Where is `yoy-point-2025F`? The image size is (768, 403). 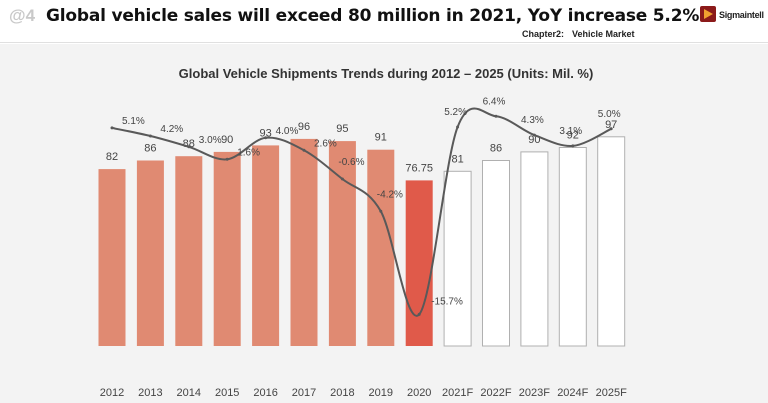
yoy-point-2025F is located at coordinates (611, 129).